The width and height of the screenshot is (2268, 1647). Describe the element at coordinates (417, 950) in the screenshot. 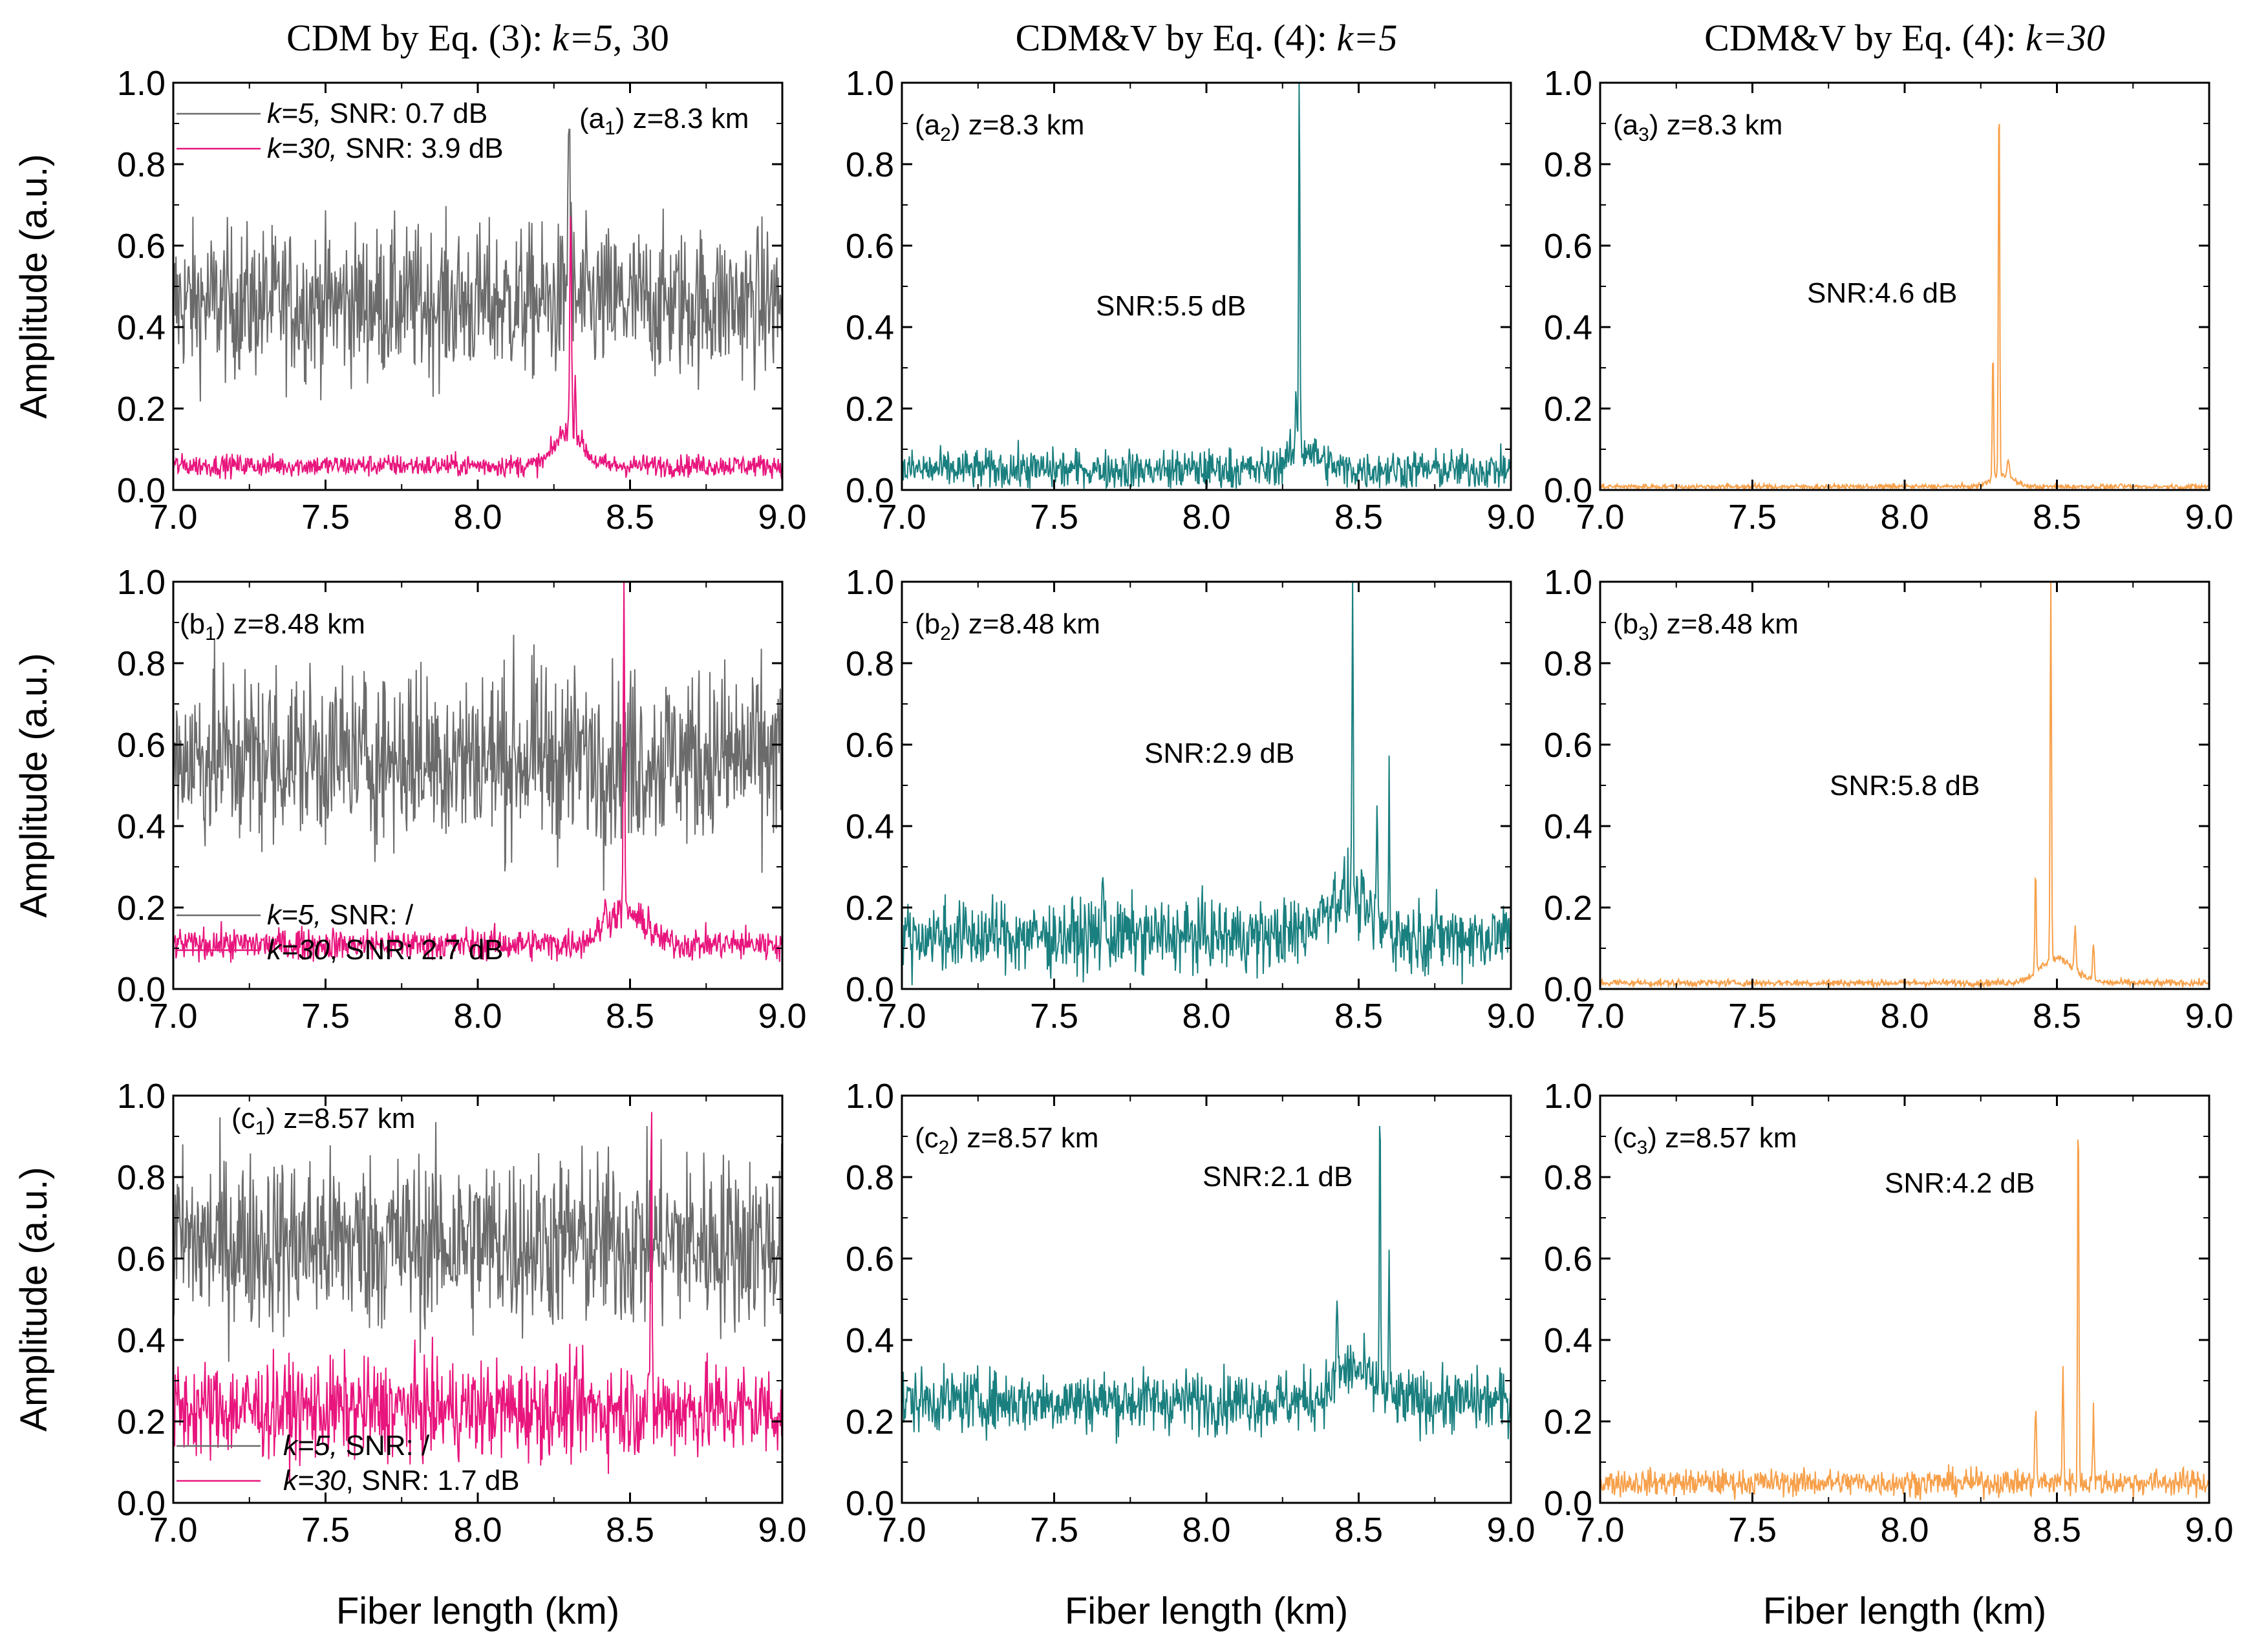

I see `legend-text: , SNR: 2.7 dB` at that location.